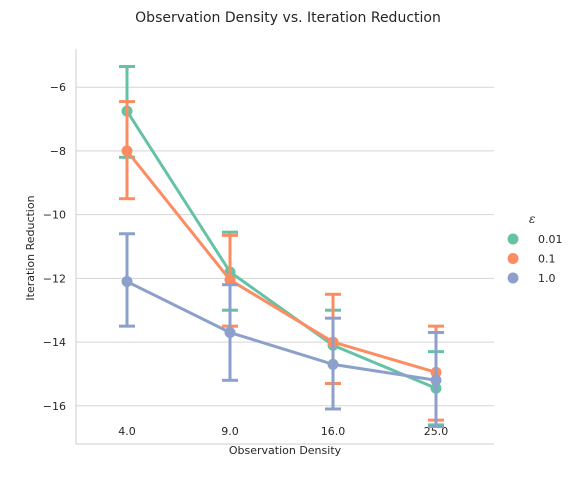  I want to click on y-tick-label: −6, so click(58, 87).